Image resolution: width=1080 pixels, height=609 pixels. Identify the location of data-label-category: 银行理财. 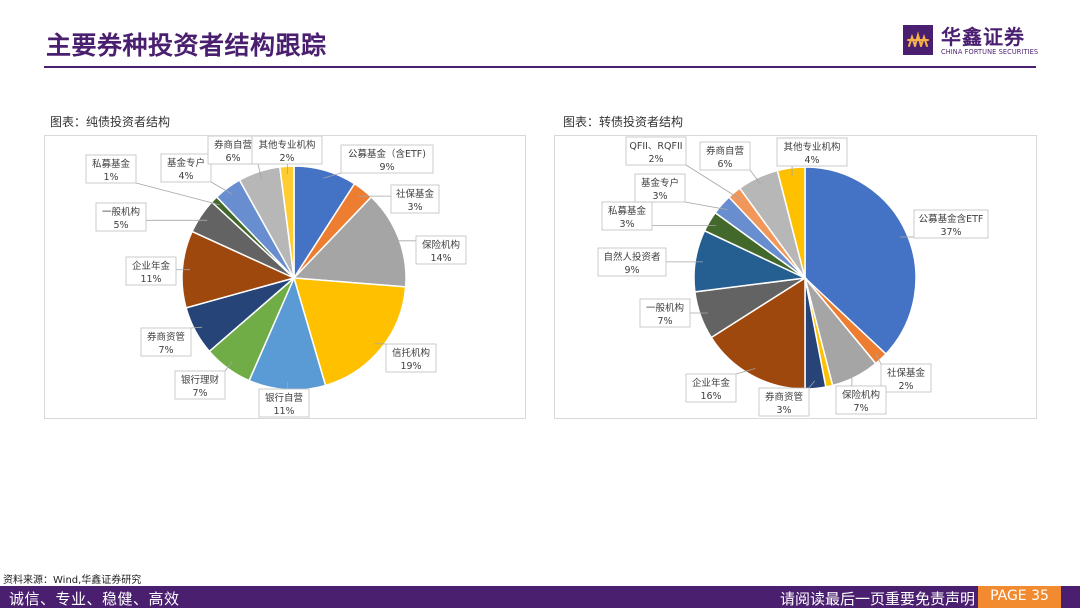
(200, 380).